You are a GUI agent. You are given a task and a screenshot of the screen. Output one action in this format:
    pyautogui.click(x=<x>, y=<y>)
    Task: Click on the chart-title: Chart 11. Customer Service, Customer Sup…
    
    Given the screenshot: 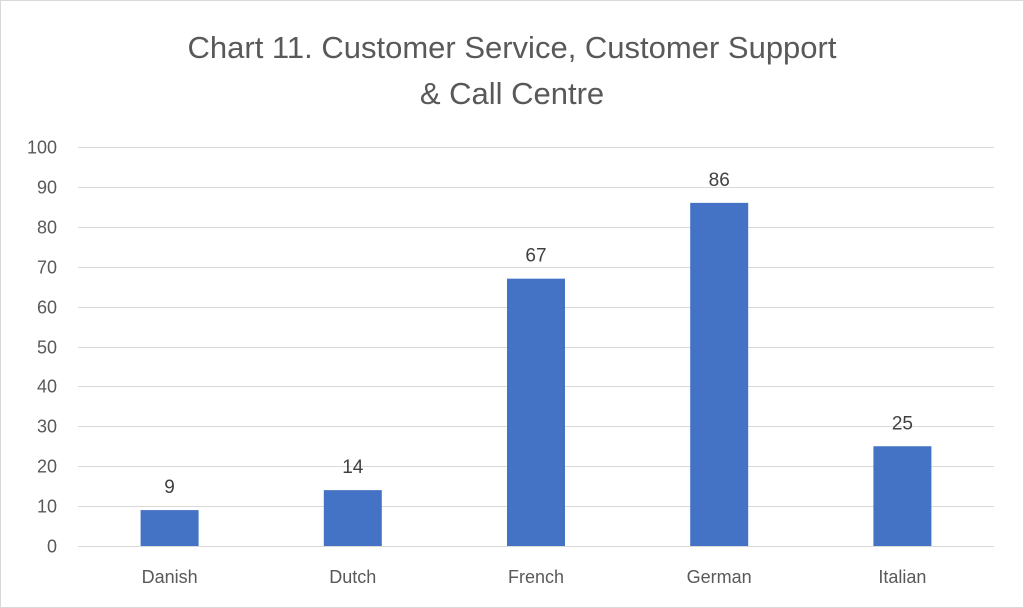 What is the action you would take?
    pyautogui.click(x=512, y=70)
    